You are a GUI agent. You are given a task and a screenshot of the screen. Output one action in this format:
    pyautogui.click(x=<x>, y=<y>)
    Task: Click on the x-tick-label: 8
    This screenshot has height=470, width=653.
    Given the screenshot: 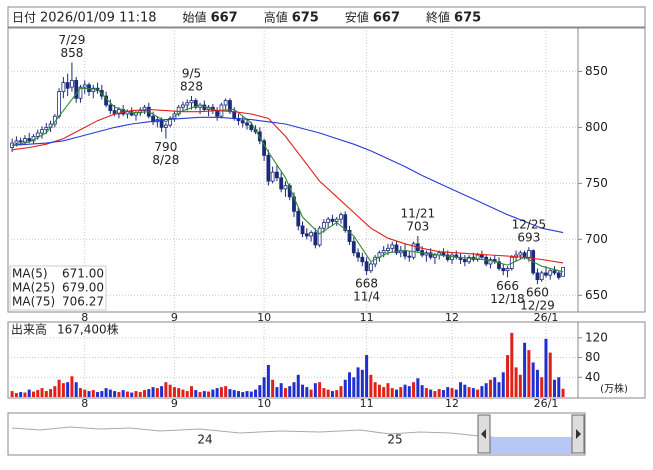 What is the action you would take?
    pyautogui.click(x=84, y=403)
    